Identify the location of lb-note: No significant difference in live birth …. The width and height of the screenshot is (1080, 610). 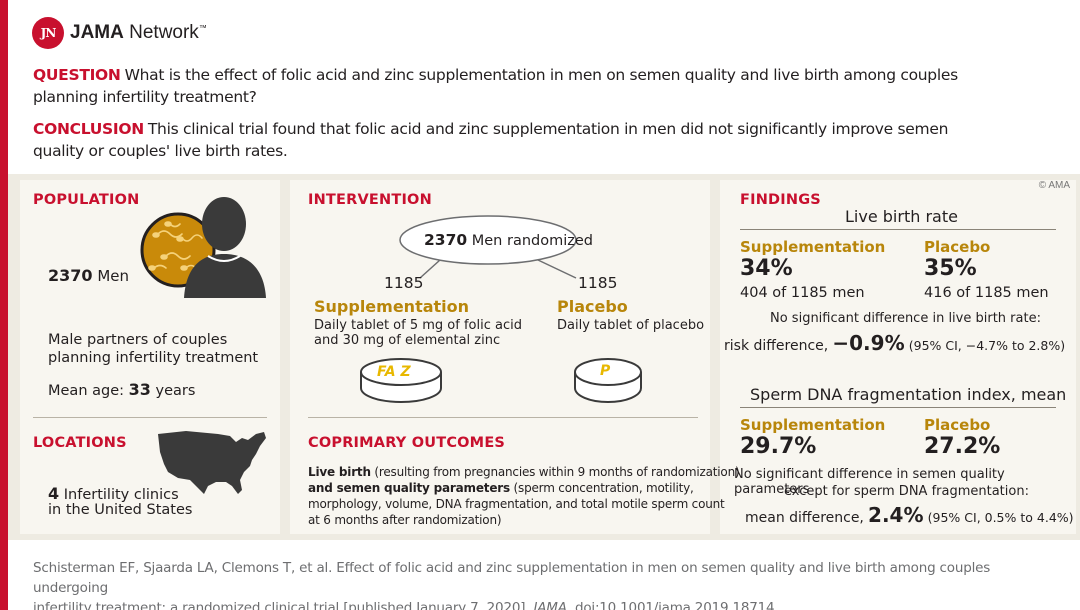
(905, 318).